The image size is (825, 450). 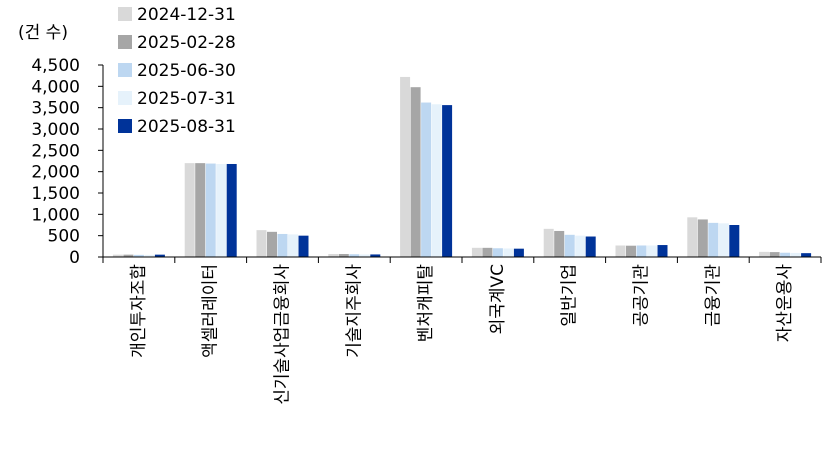 I want to click on y-tick-label: 2,500, so click(x=55, y=151).